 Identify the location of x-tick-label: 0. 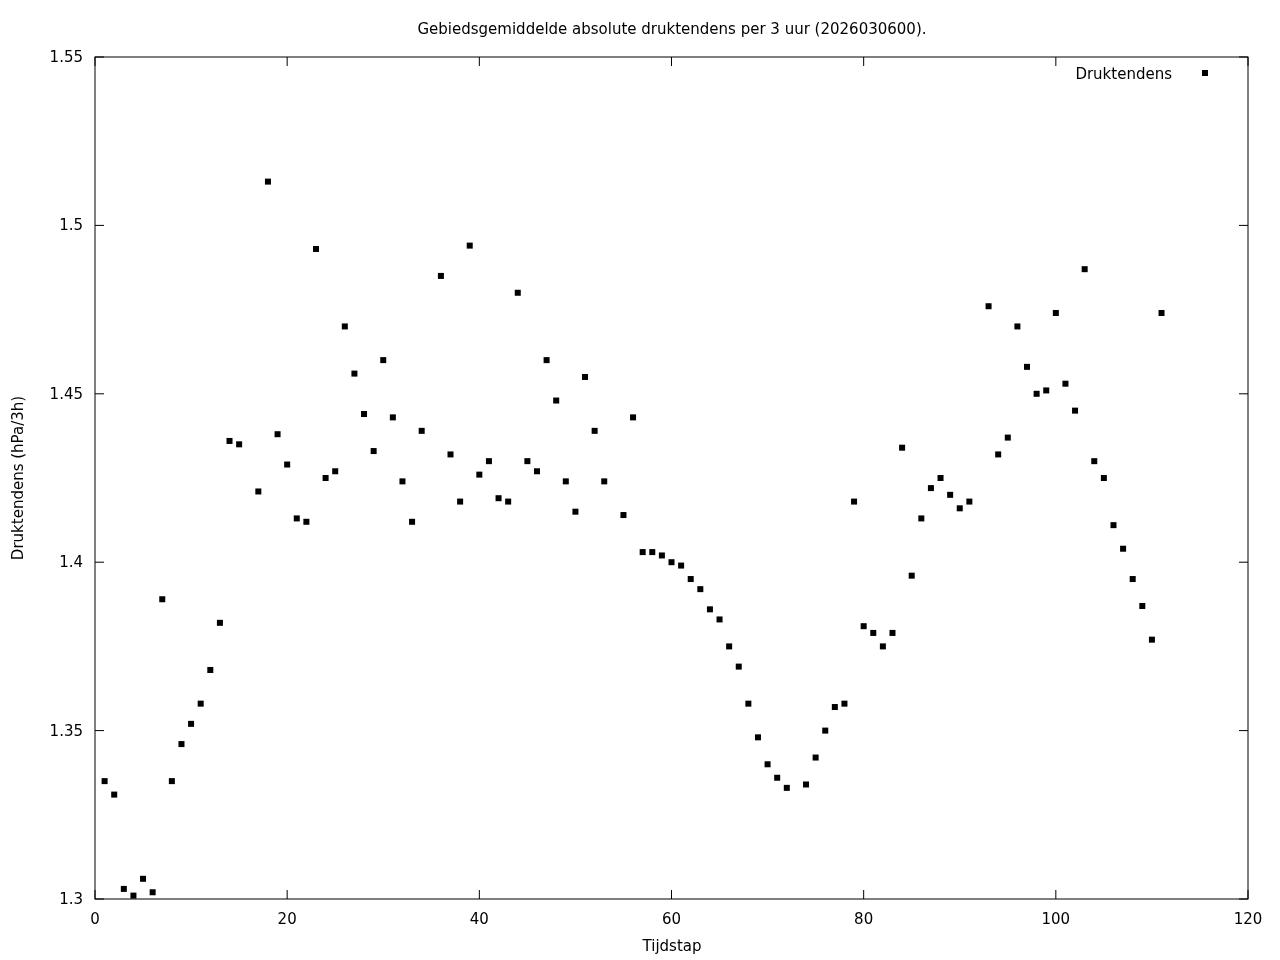
(95, 919).